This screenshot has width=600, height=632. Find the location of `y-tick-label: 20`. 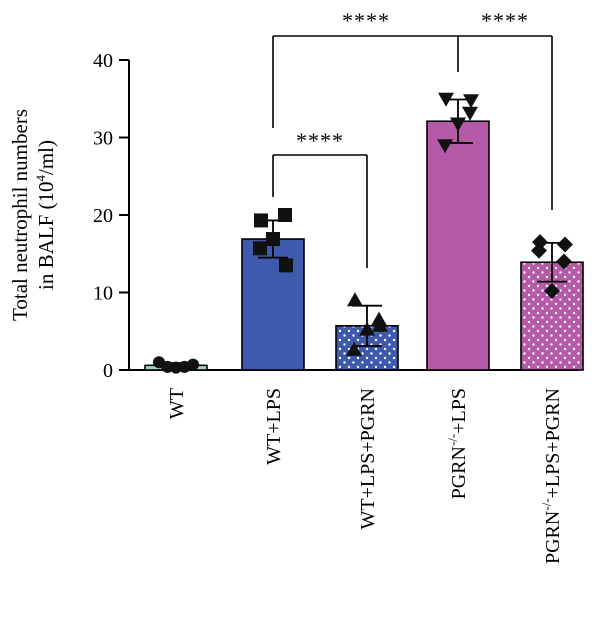

y-tick-label: 20 is located at coordinates (103, 216).